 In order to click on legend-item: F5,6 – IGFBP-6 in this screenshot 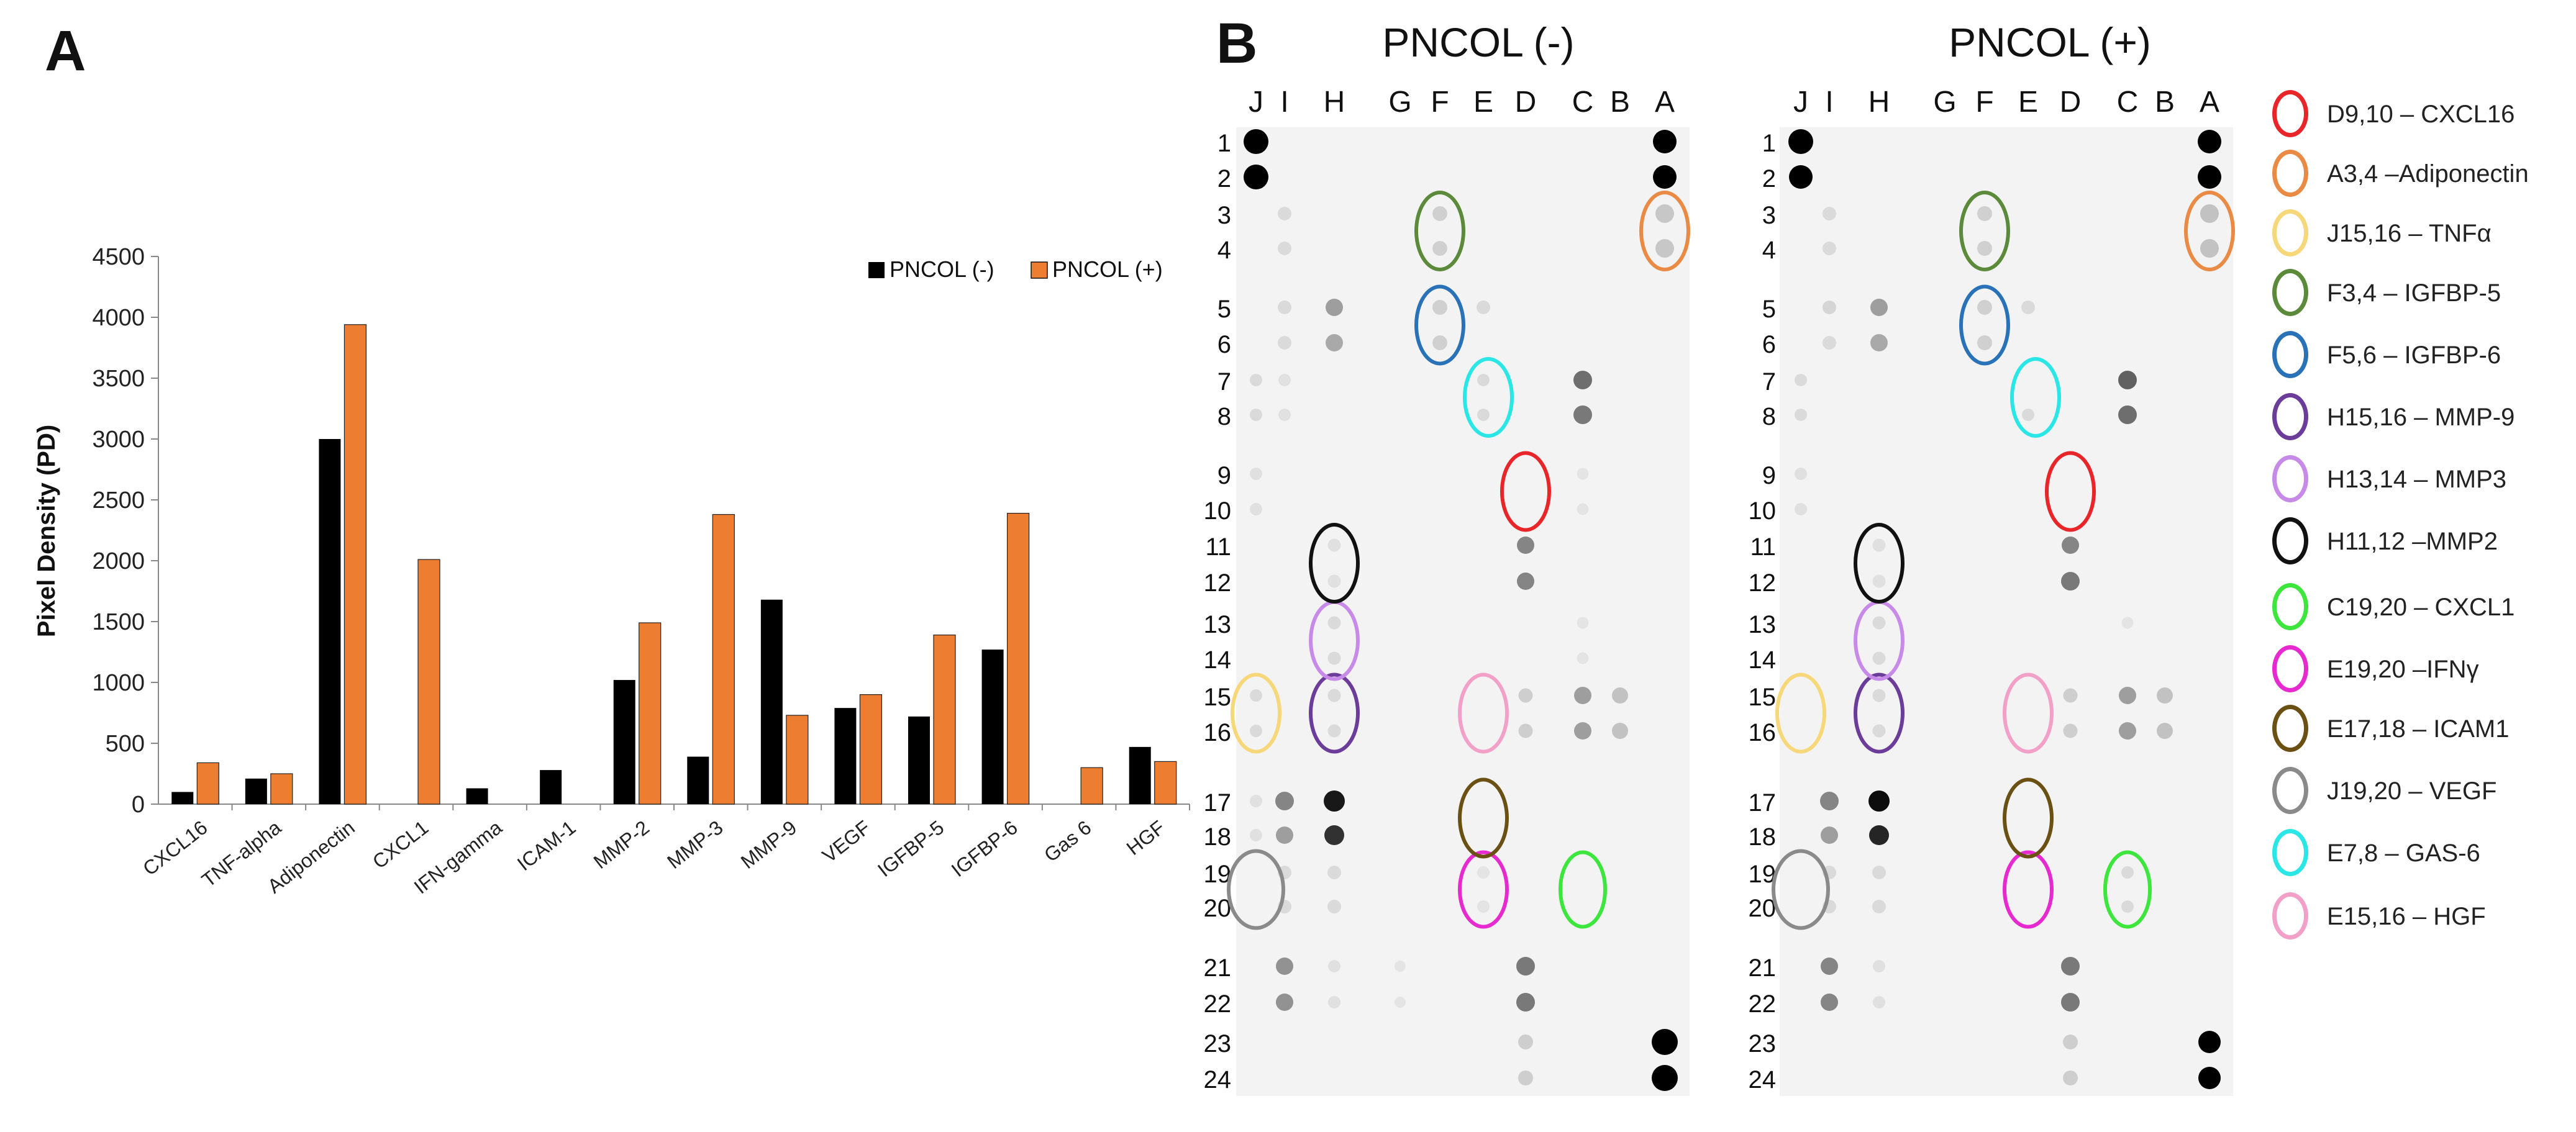, I will do `click(2416, 356)`.